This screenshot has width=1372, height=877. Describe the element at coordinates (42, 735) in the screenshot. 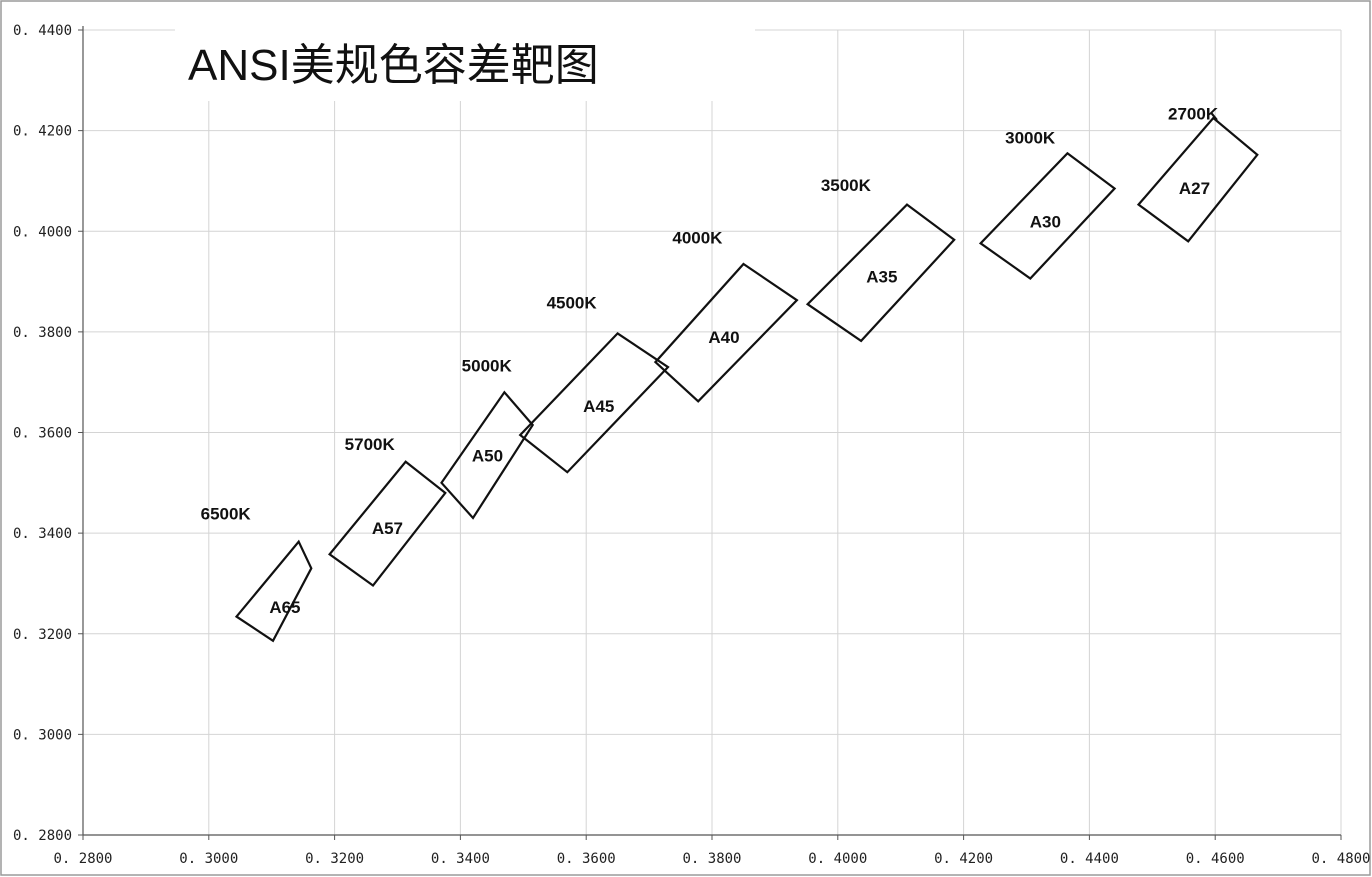

I see `y-tick-label: 0. 3000` at that location.